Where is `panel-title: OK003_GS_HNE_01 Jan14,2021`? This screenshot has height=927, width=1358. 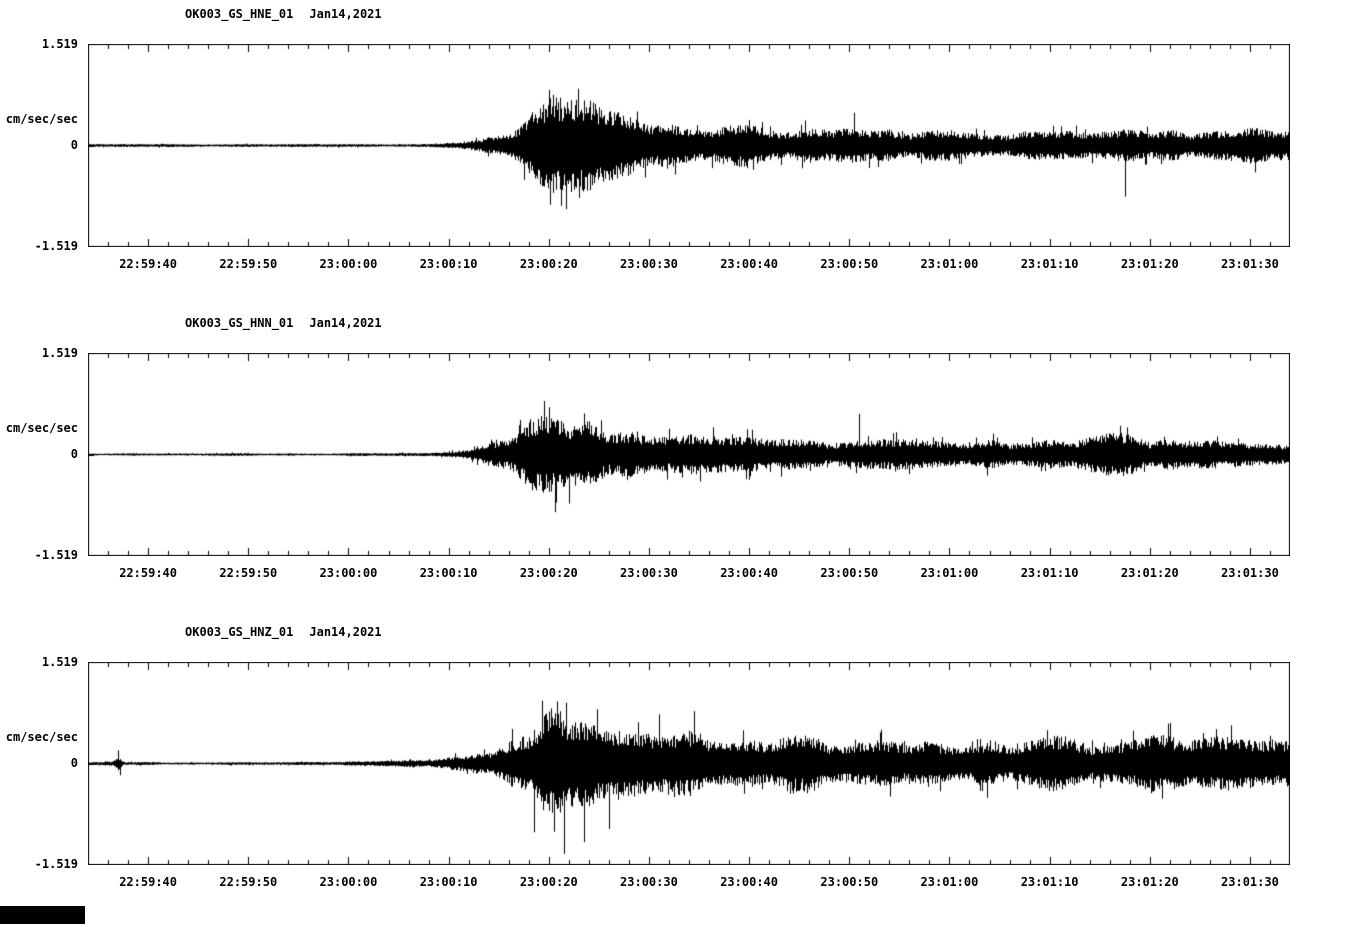 panel-title: OK003_GS_HNE_01 Jan14,2021 is located at coordinates (283, 14).